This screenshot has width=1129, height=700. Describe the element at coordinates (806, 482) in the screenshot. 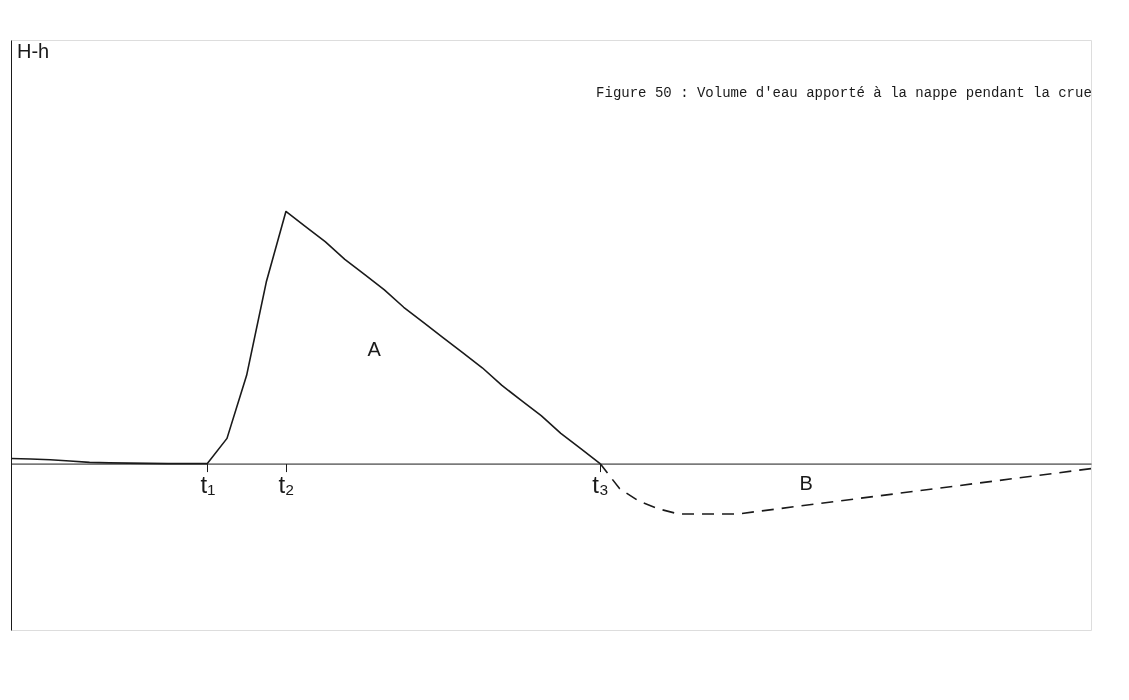

I see `annotation: B` at that location.